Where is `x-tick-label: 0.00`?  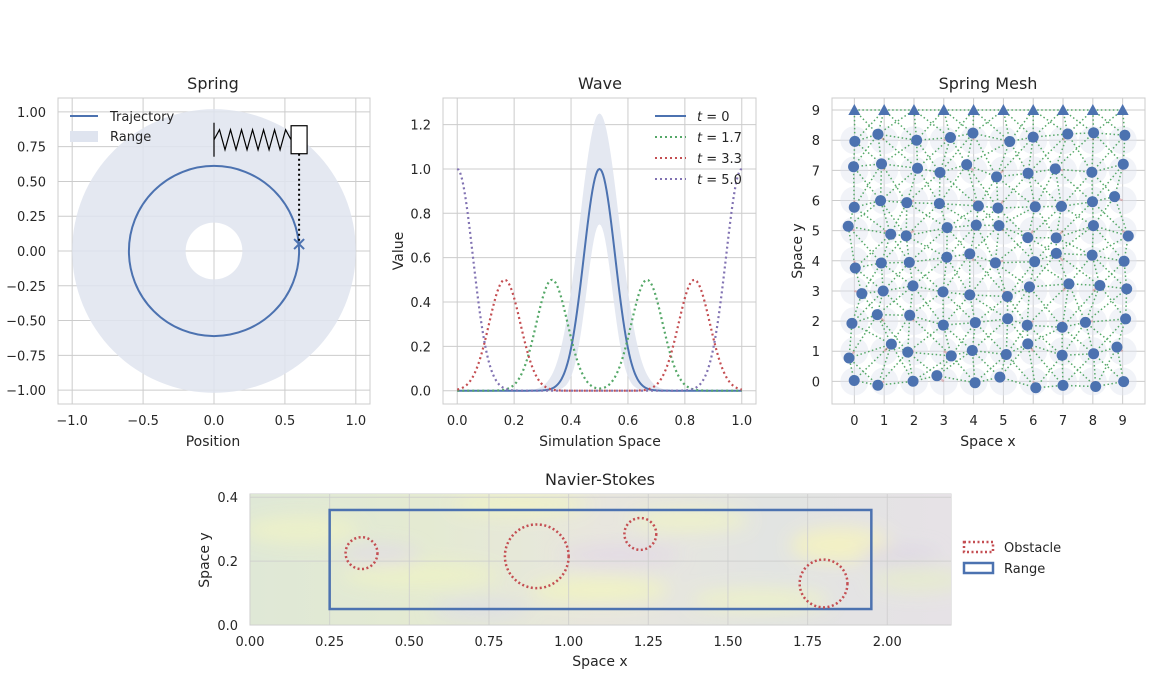 x-tick-label: 0.00 is located at coordinates (250, 642).